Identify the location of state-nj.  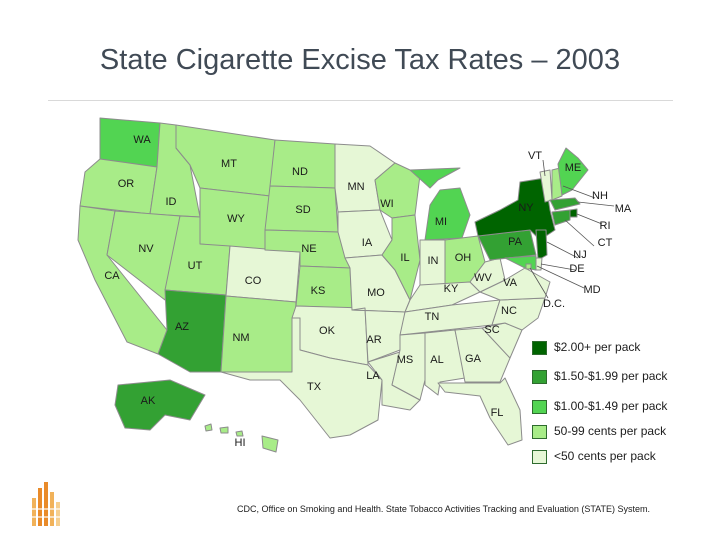
(541, 245).